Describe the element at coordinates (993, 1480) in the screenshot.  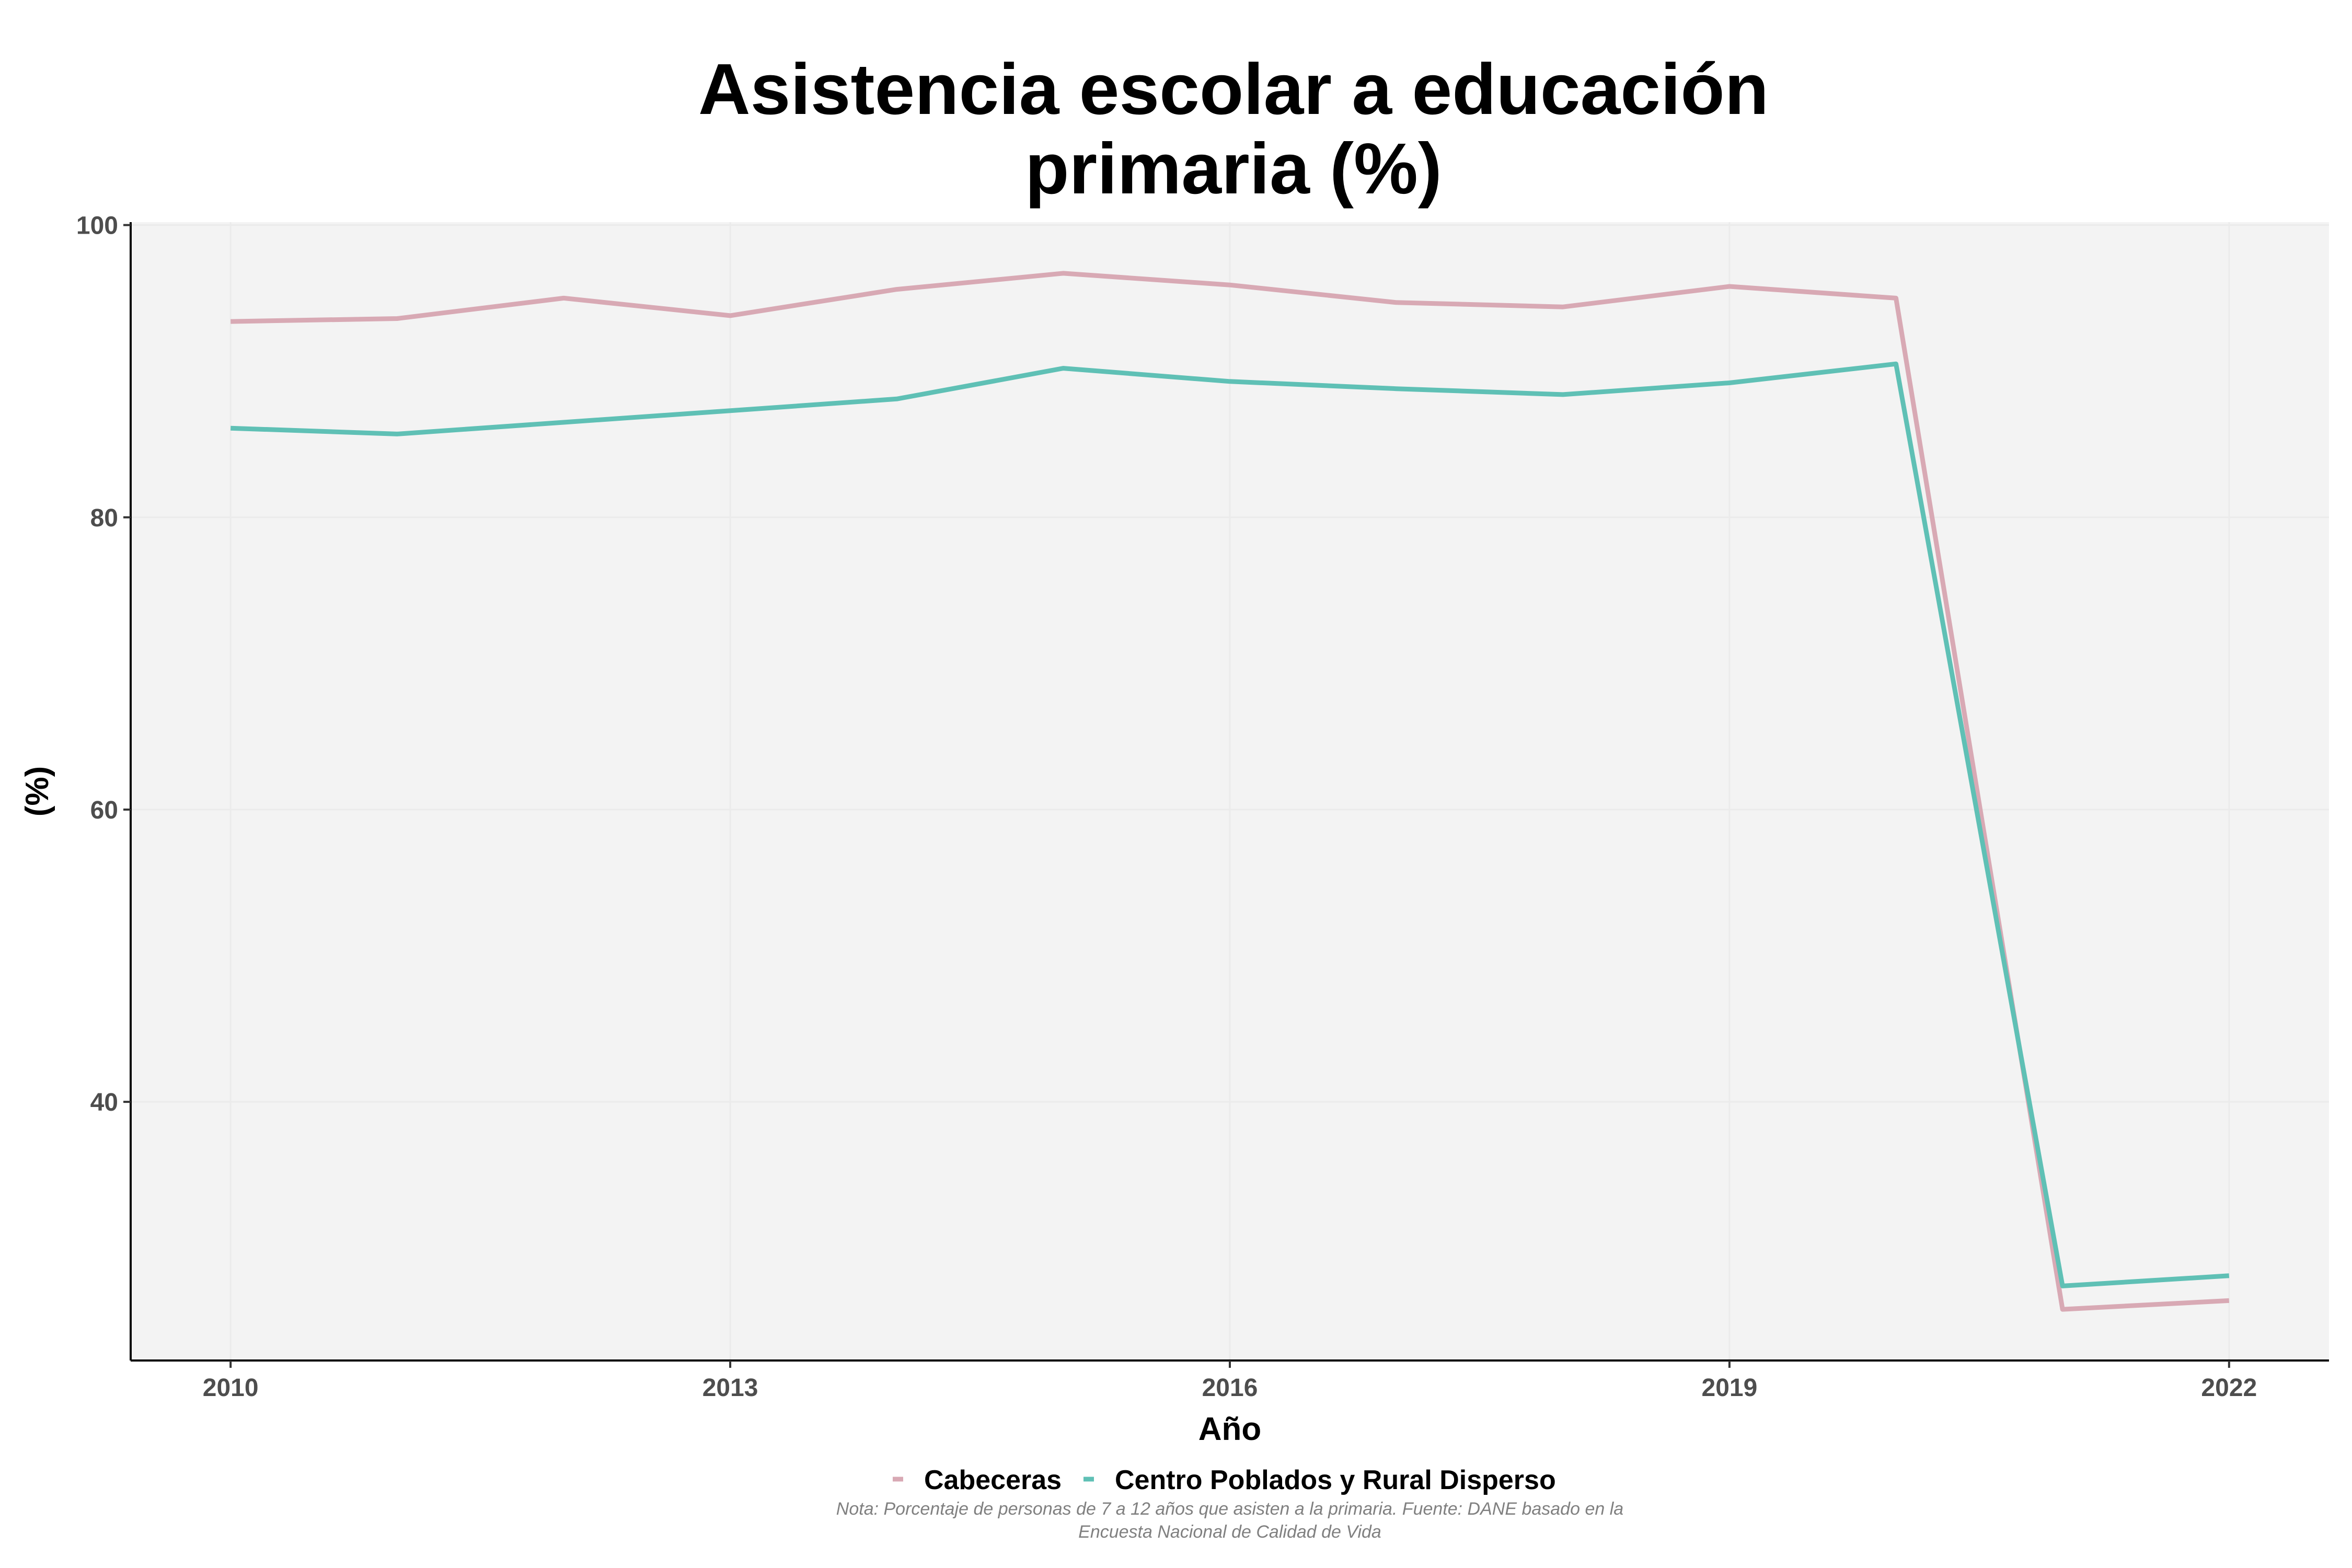
I see `legend-label-cabeceras: Cabeceras` at that location.